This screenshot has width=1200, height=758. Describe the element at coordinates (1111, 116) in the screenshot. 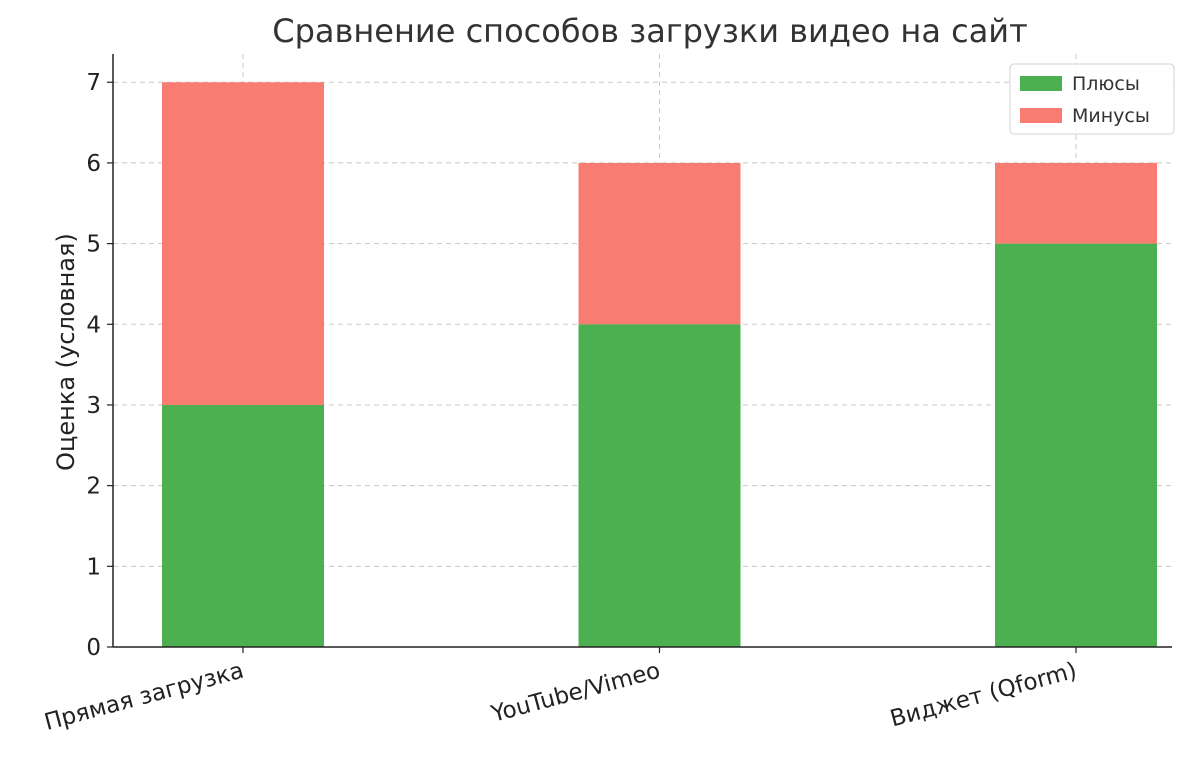

I see `legend-label: Минусы` at that location.